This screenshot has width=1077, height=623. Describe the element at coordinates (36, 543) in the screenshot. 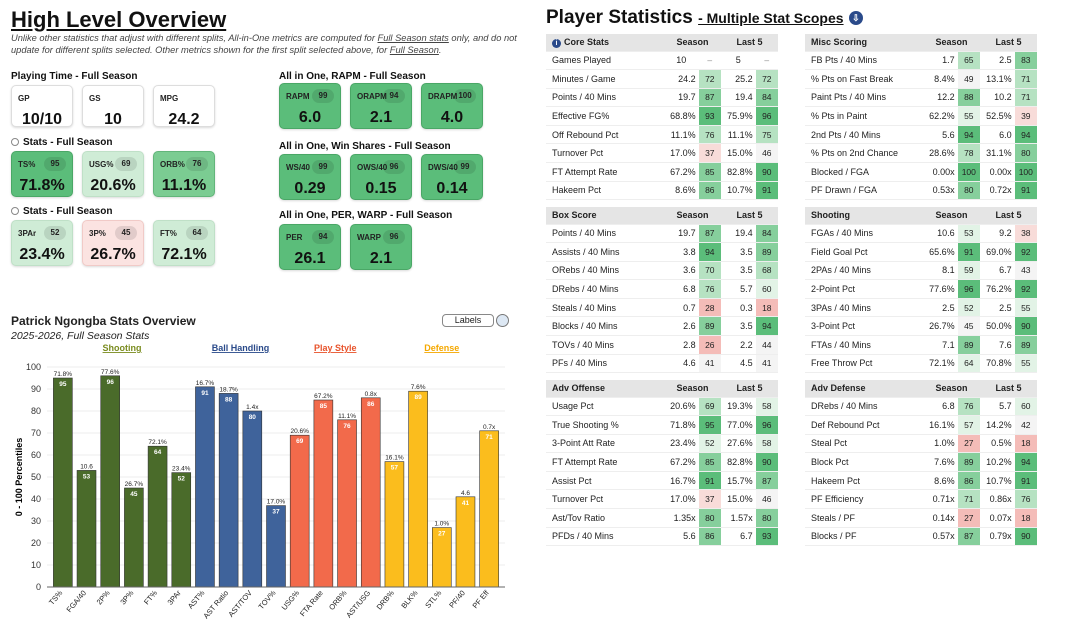

I see `y-tick-label: 20` at that location.